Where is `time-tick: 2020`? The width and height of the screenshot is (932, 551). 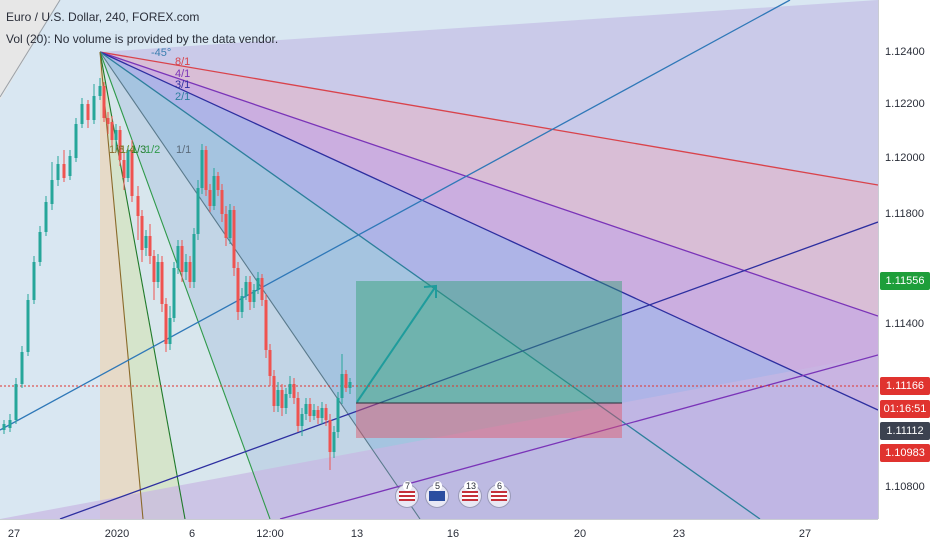 time-tick: 2020 is located at coordinates (117, 534).